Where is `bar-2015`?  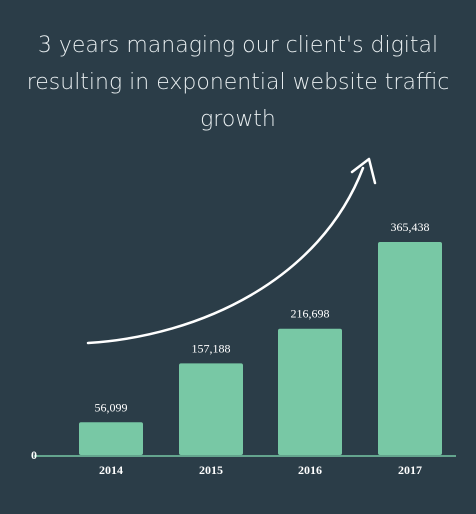 bar-2015 is located at coordinates (211, 409).